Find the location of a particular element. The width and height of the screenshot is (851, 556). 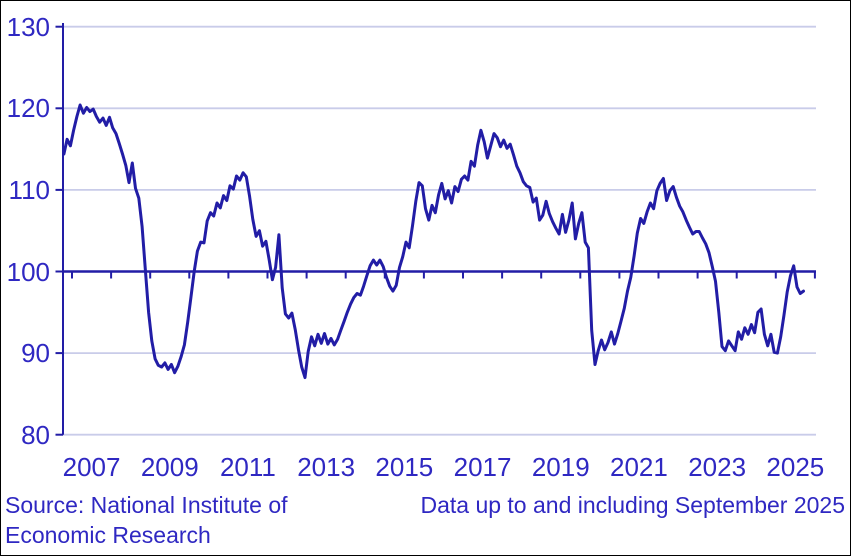

x-tick-label-2013: 2013 is located at coordinates (326, 467).